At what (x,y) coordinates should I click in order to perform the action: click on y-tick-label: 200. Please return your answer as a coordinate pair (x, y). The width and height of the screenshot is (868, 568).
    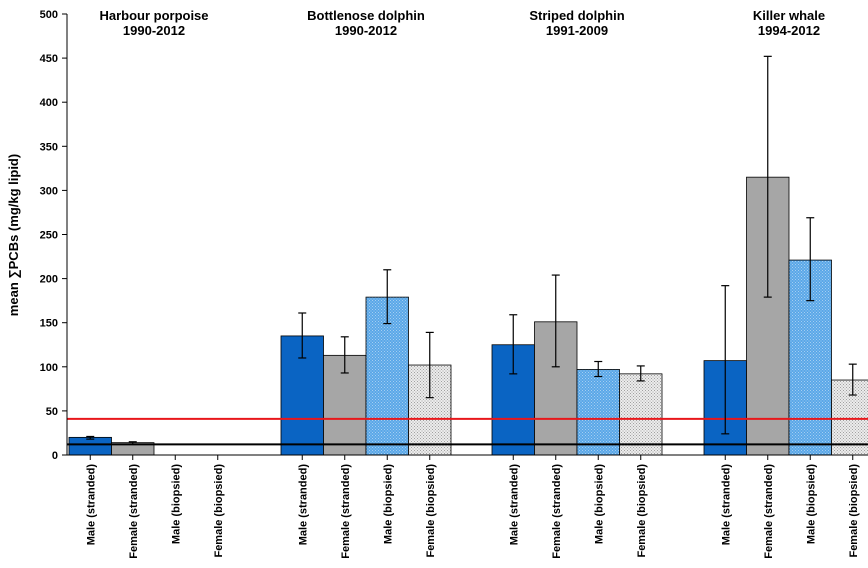
    Looking at the image, I should click on (49, 280).